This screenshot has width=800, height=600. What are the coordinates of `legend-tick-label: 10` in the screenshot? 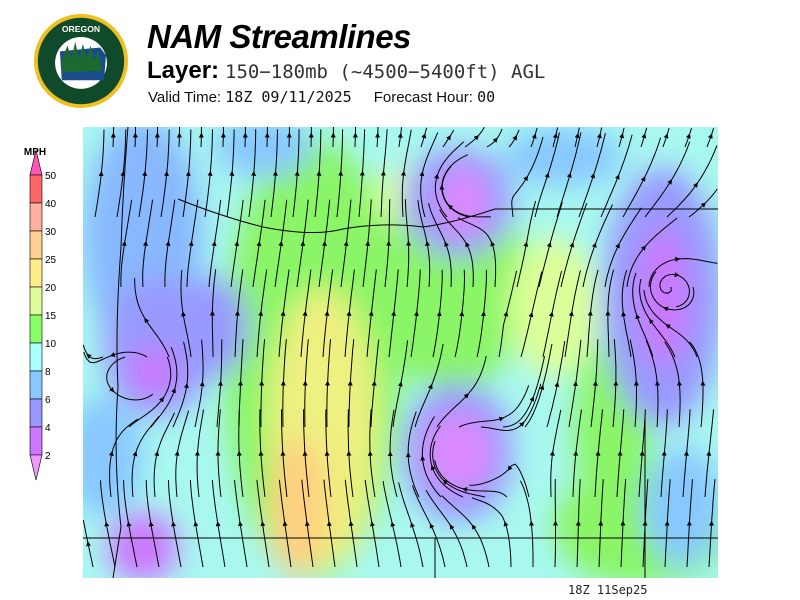 It's located at (51, 344).